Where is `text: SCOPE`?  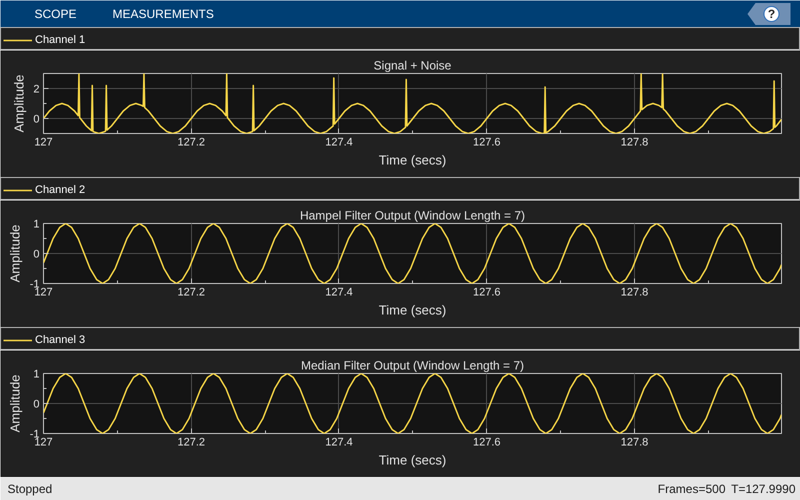 text: SCOPE is located at coordinates (55, 14).